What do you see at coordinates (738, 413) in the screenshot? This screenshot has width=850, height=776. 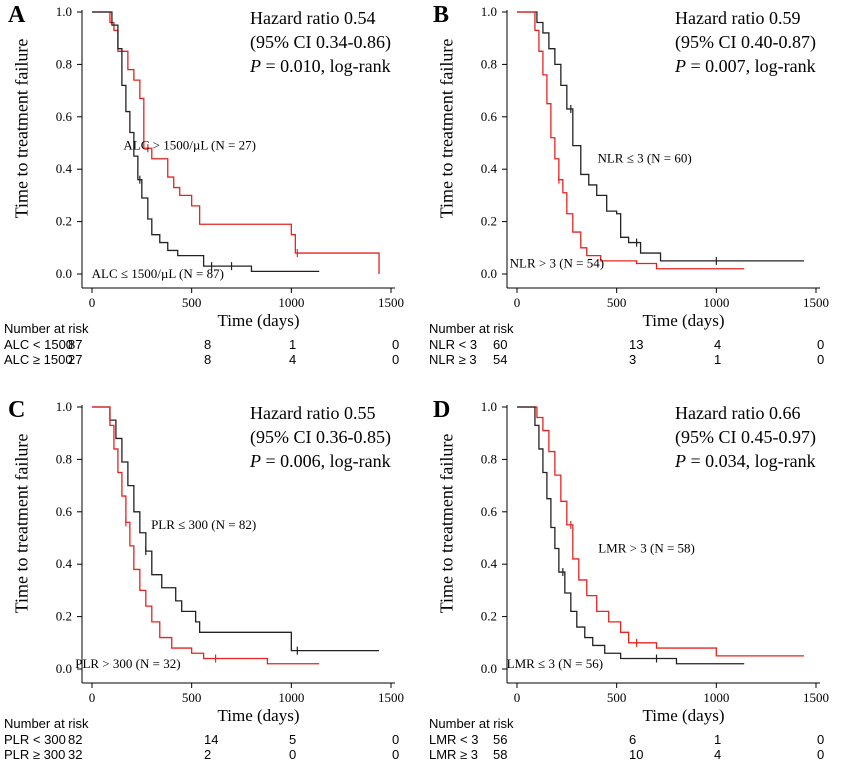 I see `hazard-ratio: Hazard ratio 0.66` at bounding box center [738, 413].